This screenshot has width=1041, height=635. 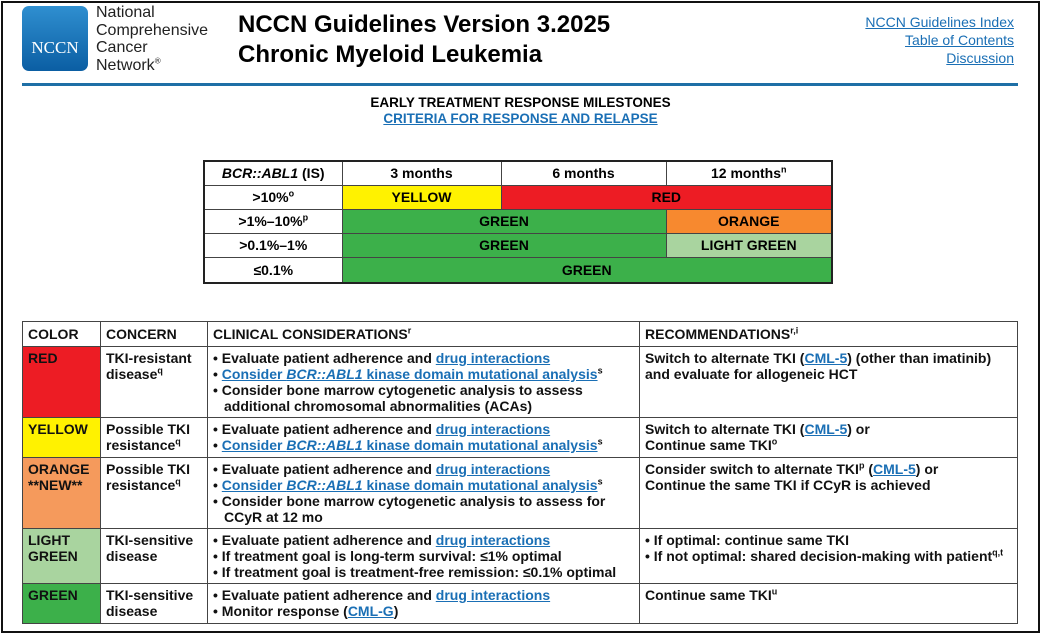 I want to click on col-3-months: 3 months, so click(x=421, y=173).